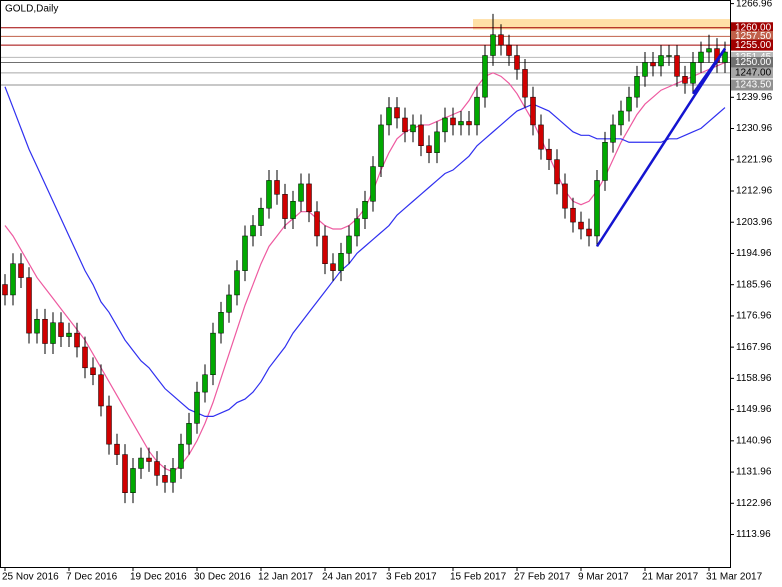 This screenshot has height=587, width=782. Describe the element at coordinates (734, 577) in the screenshot. I see `x-tick-label: 31 Mar 2017` at that location.